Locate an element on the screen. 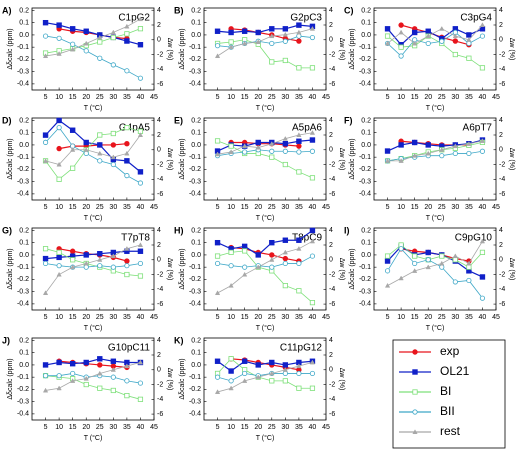  panel-label: F) is located at coordinates (348, 120).